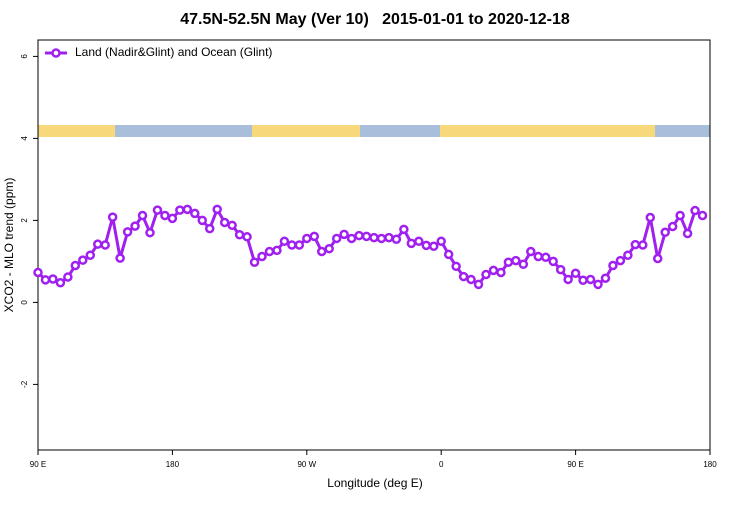 Image resolution: width=750 pixels, height=505 pixels. Describe the element at coordinates (24, 56) in the screenshot. I see `y-tick-label: 6` at that location.